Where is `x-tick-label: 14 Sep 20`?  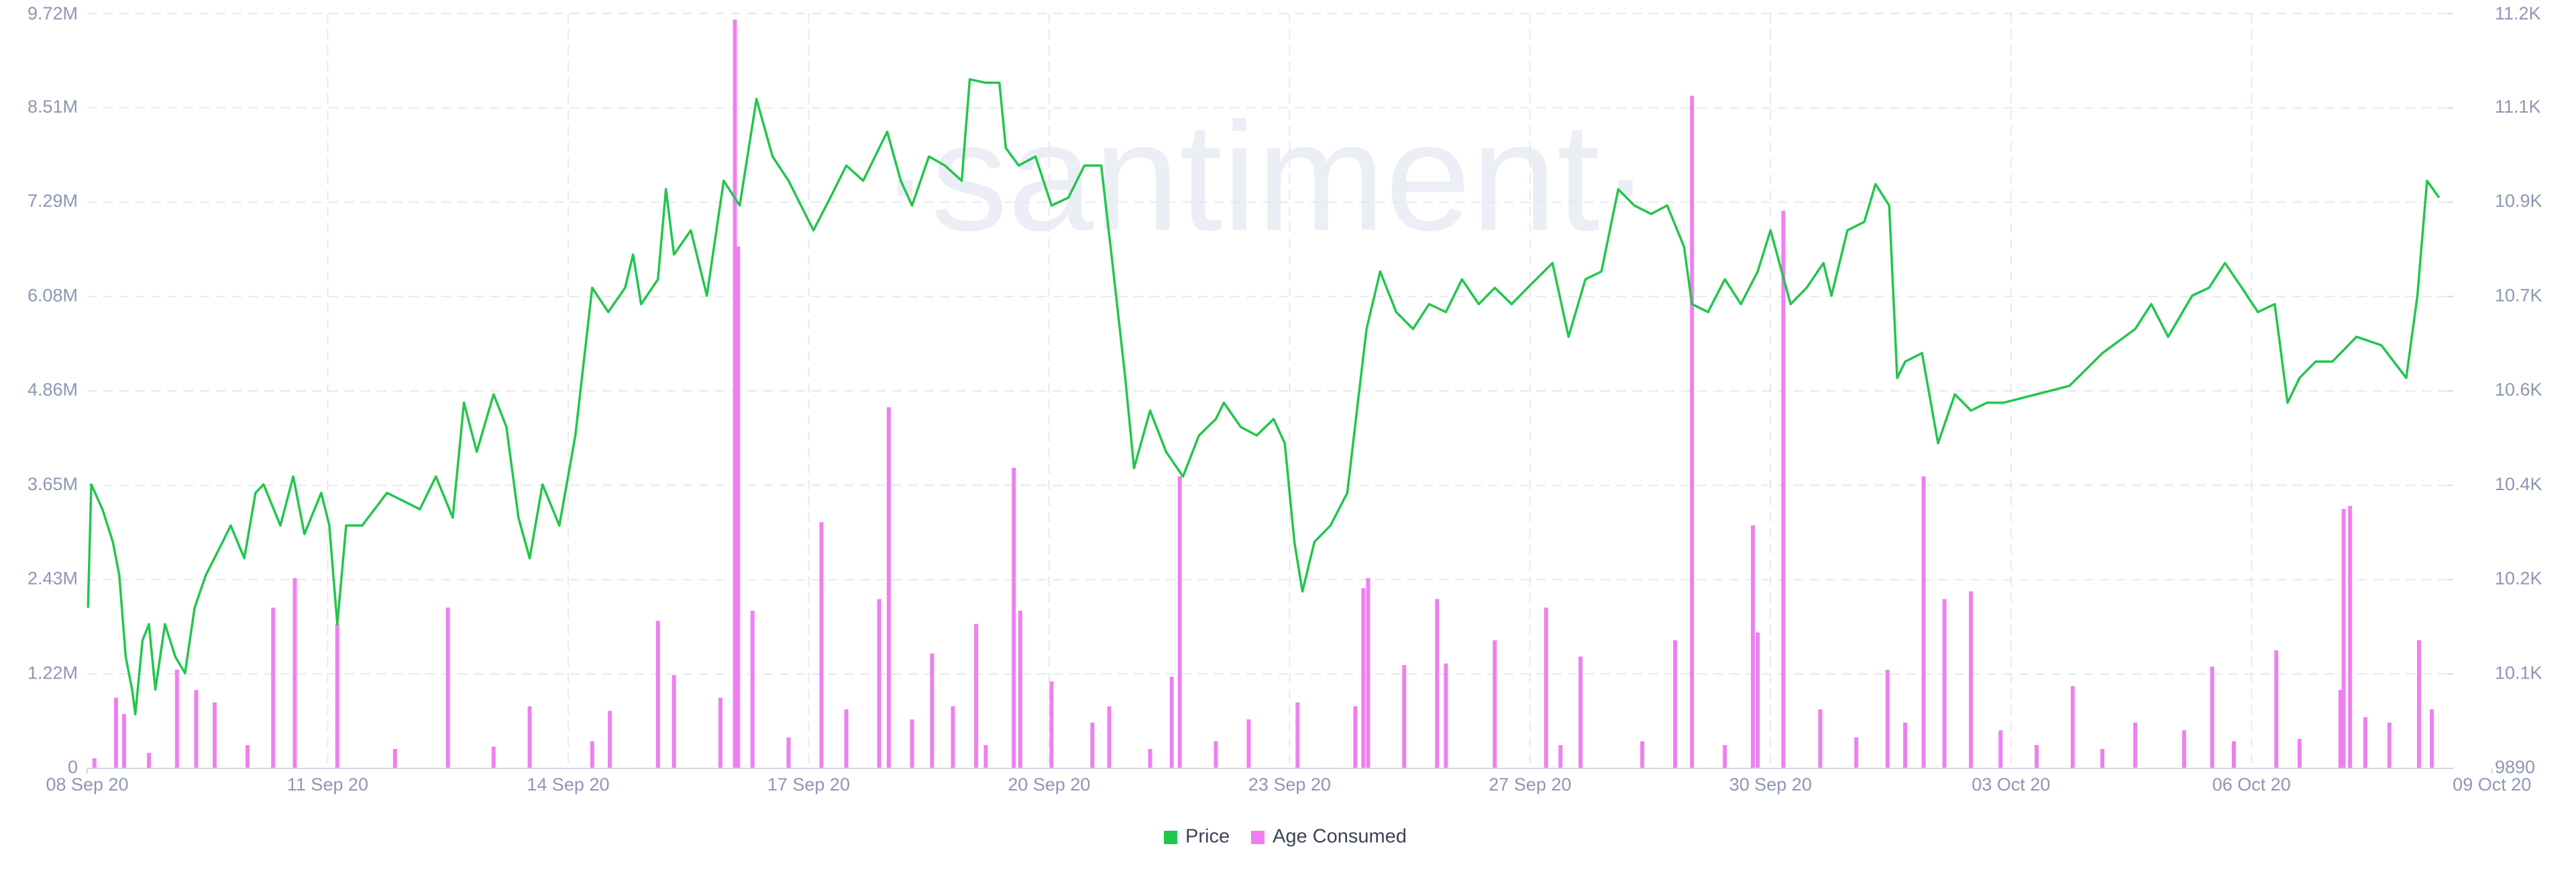
x-tick-label: 14 Sep 20 is located at coordinates (568, 784).